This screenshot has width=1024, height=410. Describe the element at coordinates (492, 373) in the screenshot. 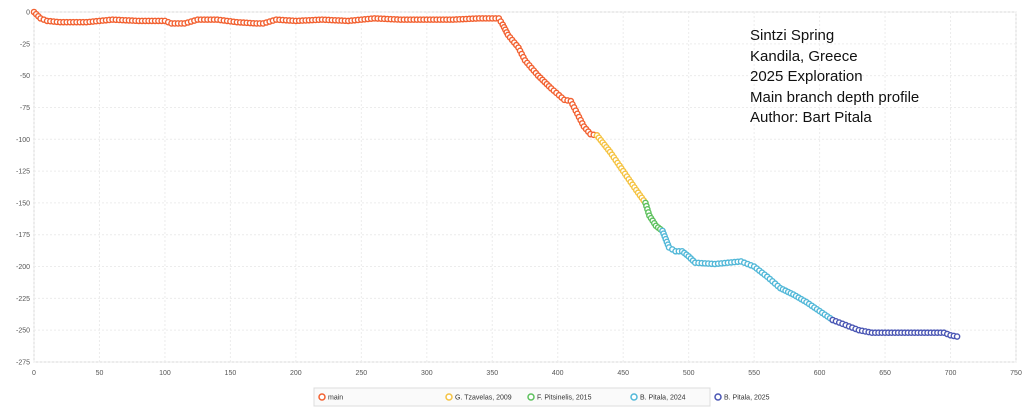

I see `x-tick-label: 350` at that location.